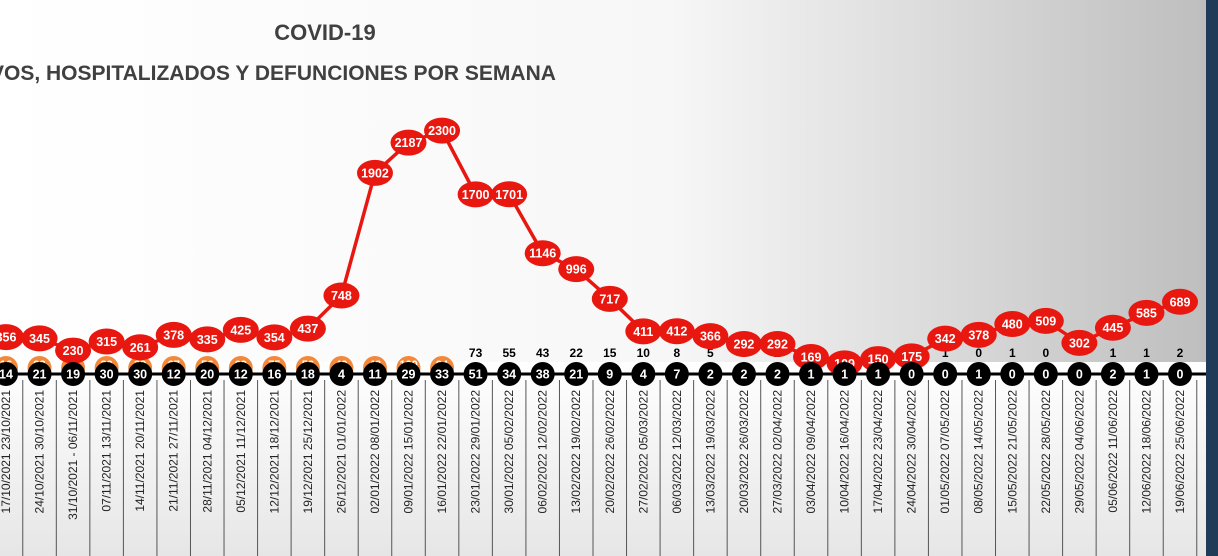 This screenshot has height=556, width=1218. Describe the element at coordinates (207, 451) in the screenshot. I see `x-tick-label: 28/11/2021 04/12/2021` at that location.